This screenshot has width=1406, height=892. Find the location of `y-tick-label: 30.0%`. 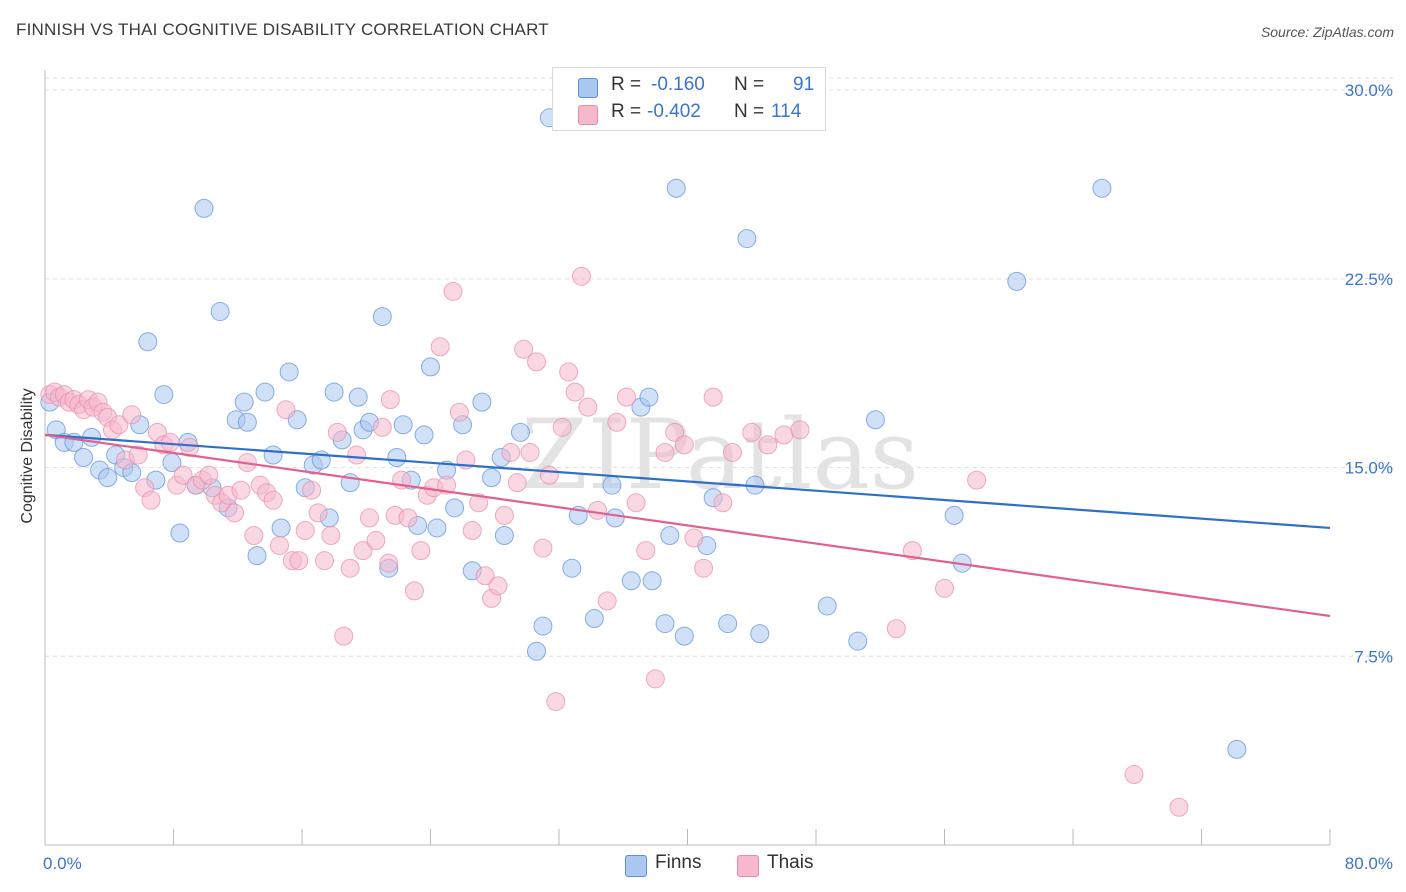

y-tick-label: 30.0% is located at coordinates (1369, 90).